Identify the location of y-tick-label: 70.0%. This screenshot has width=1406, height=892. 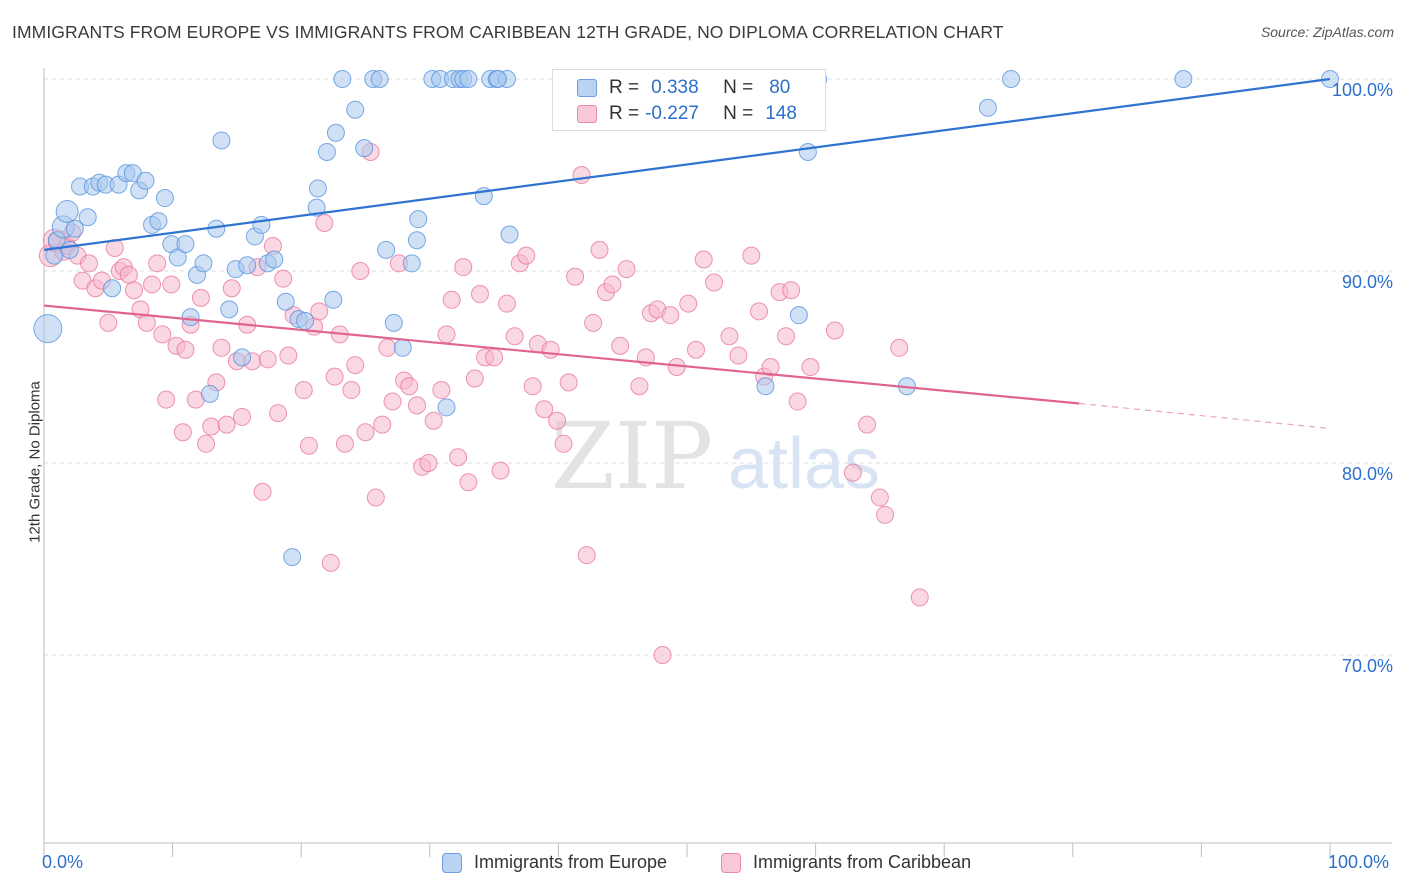
(1367, 666).